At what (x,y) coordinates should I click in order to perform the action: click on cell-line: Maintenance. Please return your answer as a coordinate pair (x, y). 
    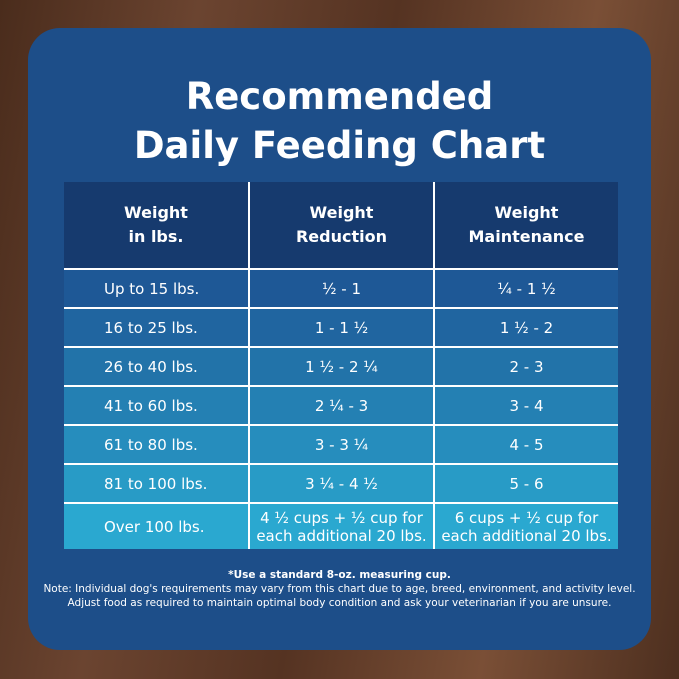
    Looking at the image, I should click on (526, 236).